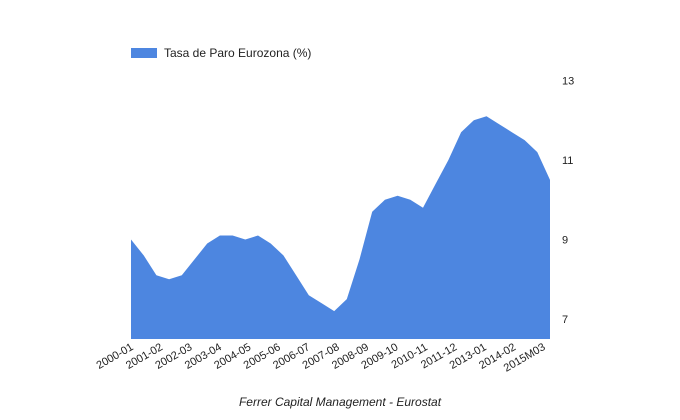 The image size is (680, 420). What do you see at coordinates (568, 82) in the screenshot?
I see `y-tick-label: 13` at bounding box center [568, 82].